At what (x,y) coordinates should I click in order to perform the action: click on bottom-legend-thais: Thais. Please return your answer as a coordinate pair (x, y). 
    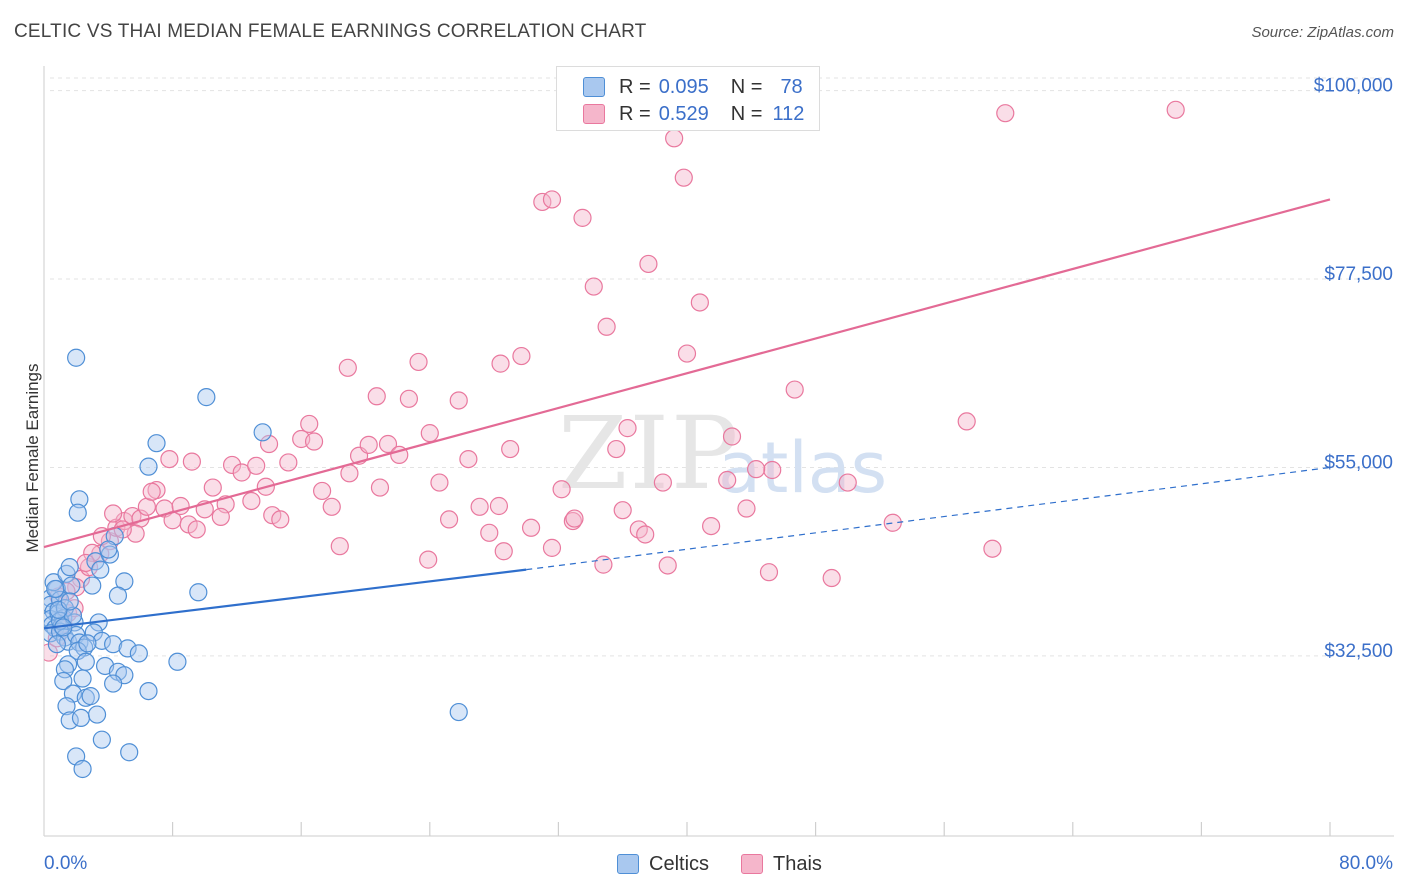
    Looking at the image, I should click on (781, 864).